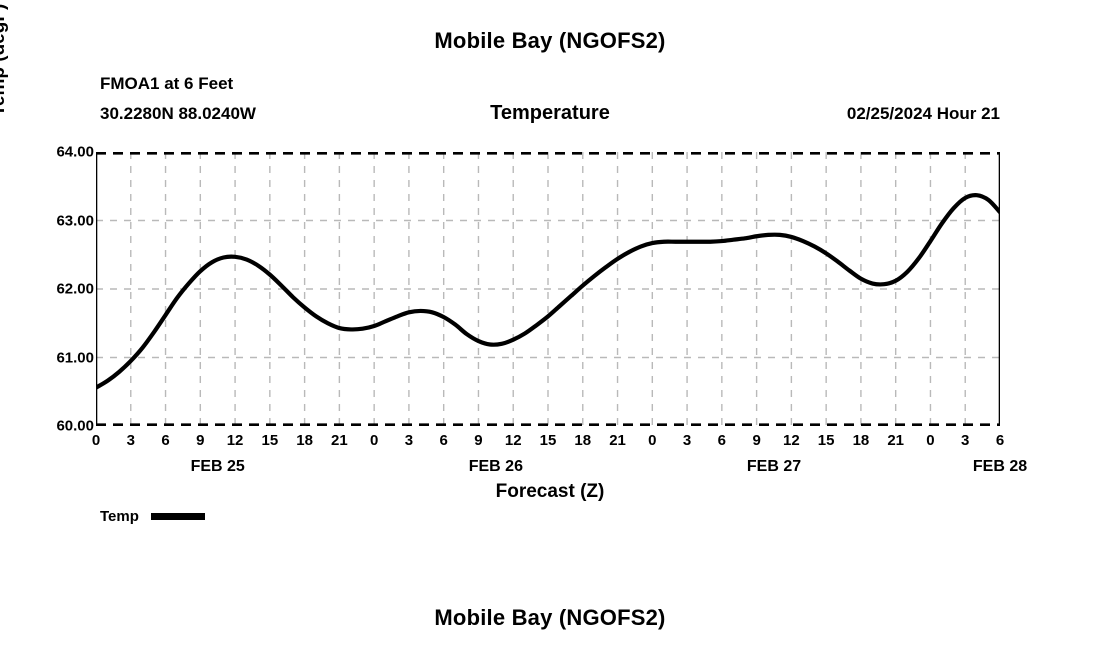  I want to click on station-coordinates-label: 30.2280N 88.0240W, so click(178, 113).